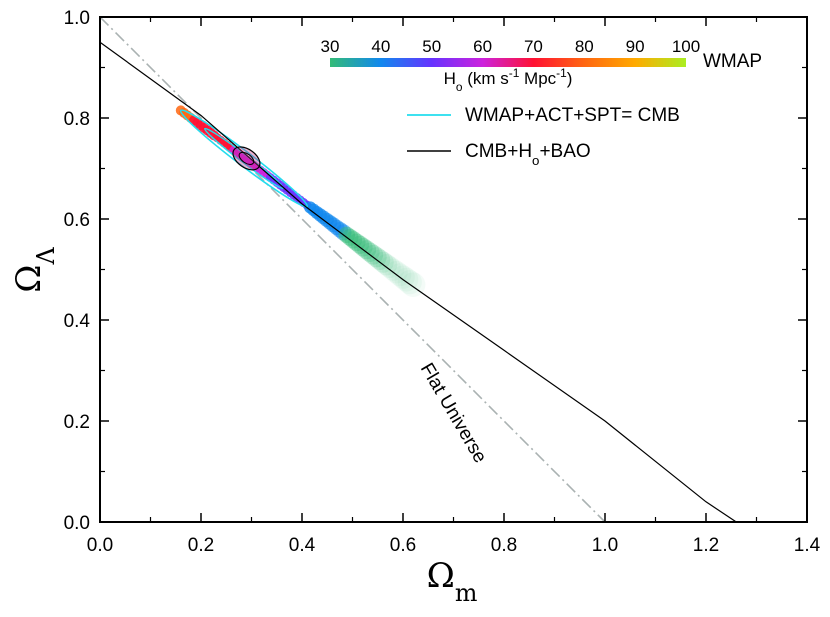 The image size is (830, 617). Describe the element at coordinates (403, 545) in the screenshot. I see `x-tick-label: 0.6` at that location.